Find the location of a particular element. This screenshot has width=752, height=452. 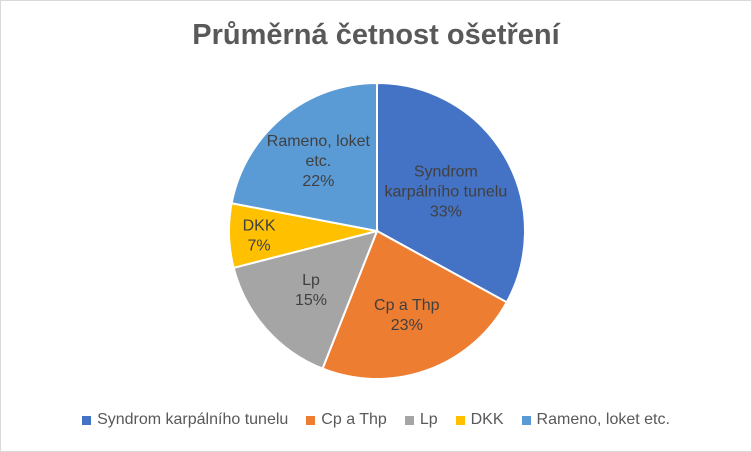

data-label-1: Syndrom karpálního tunelu 33% is located at coordinates (445, 191).